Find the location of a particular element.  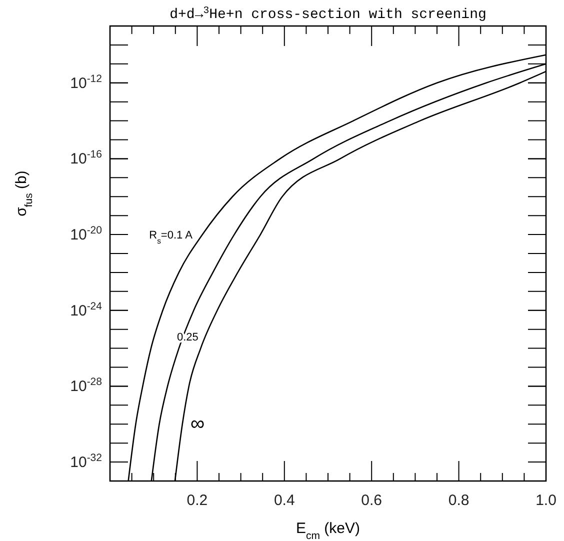

y-tick-label: 10$^{-28}$ is located at coordinates (86, 386).